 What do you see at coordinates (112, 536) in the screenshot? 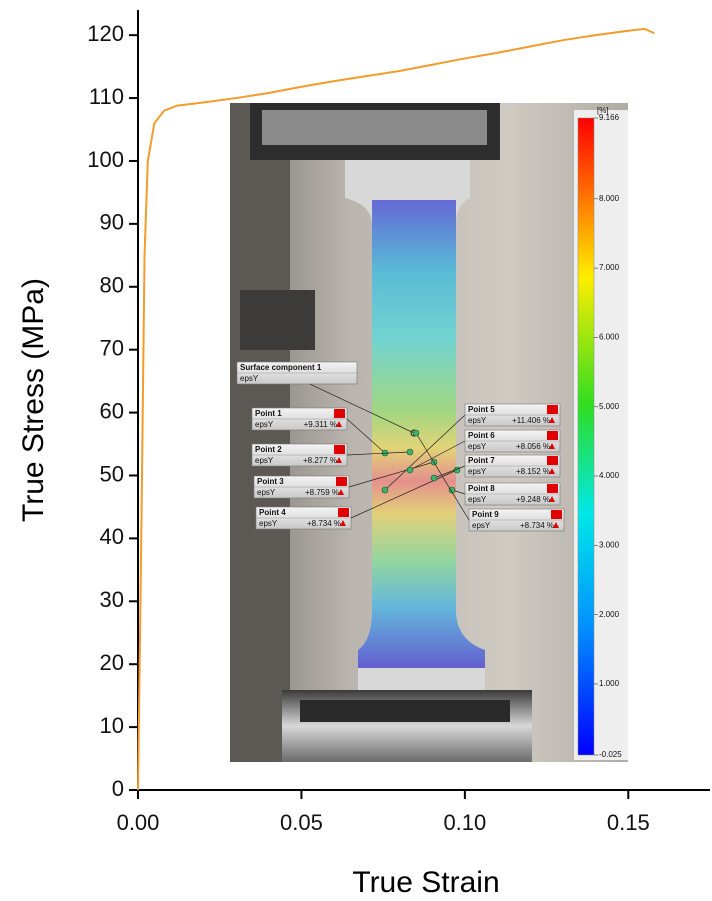
I see `y-tick-label: 40` at bounding box center [112, 536].